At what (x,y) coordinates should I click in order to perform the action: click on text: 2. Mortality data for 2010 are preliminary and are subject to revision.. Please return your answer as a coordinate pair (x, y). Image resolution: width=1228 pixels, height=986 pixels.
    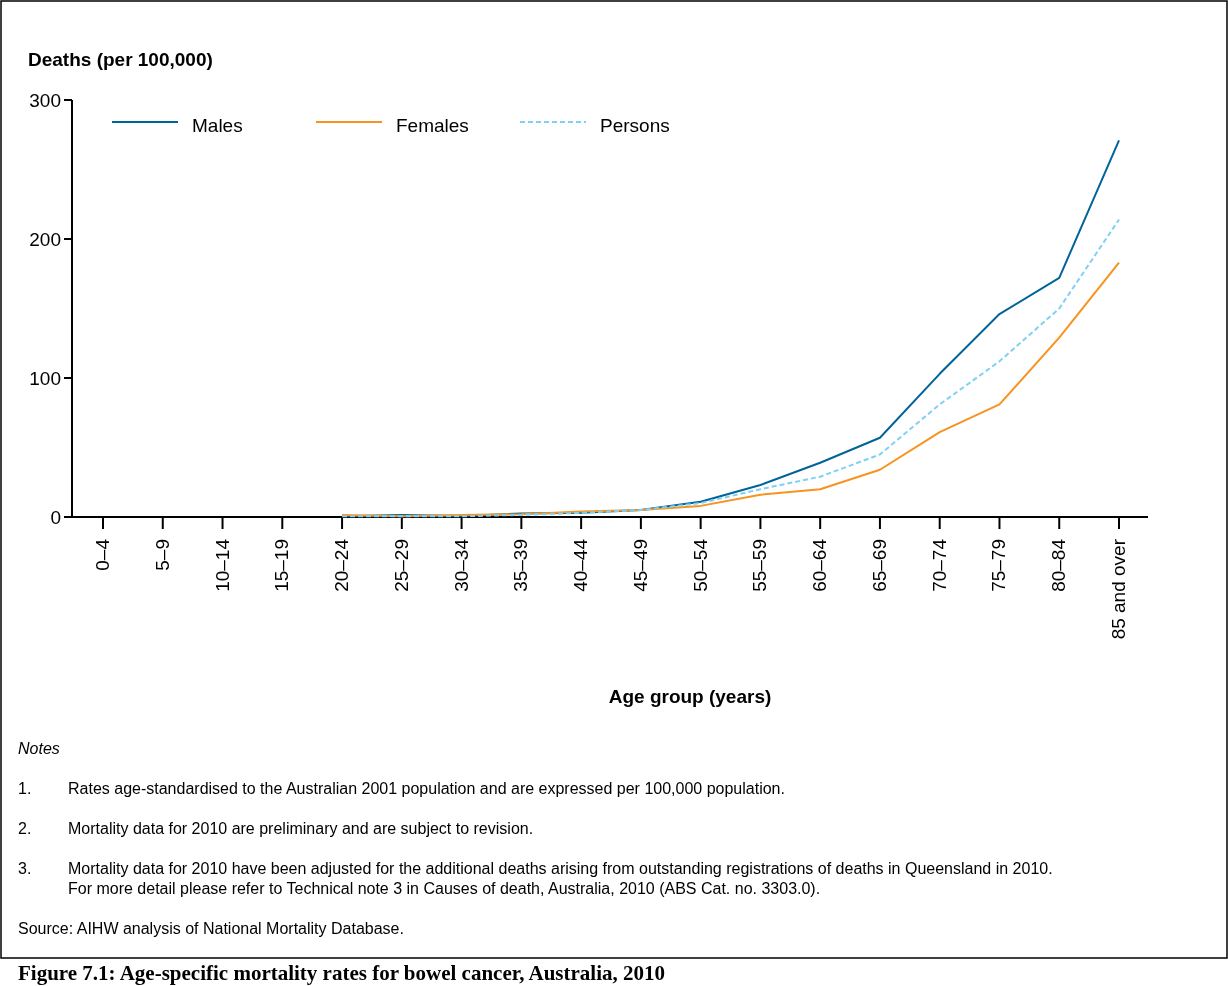
    Looking at the image, I should click on (276, 828).